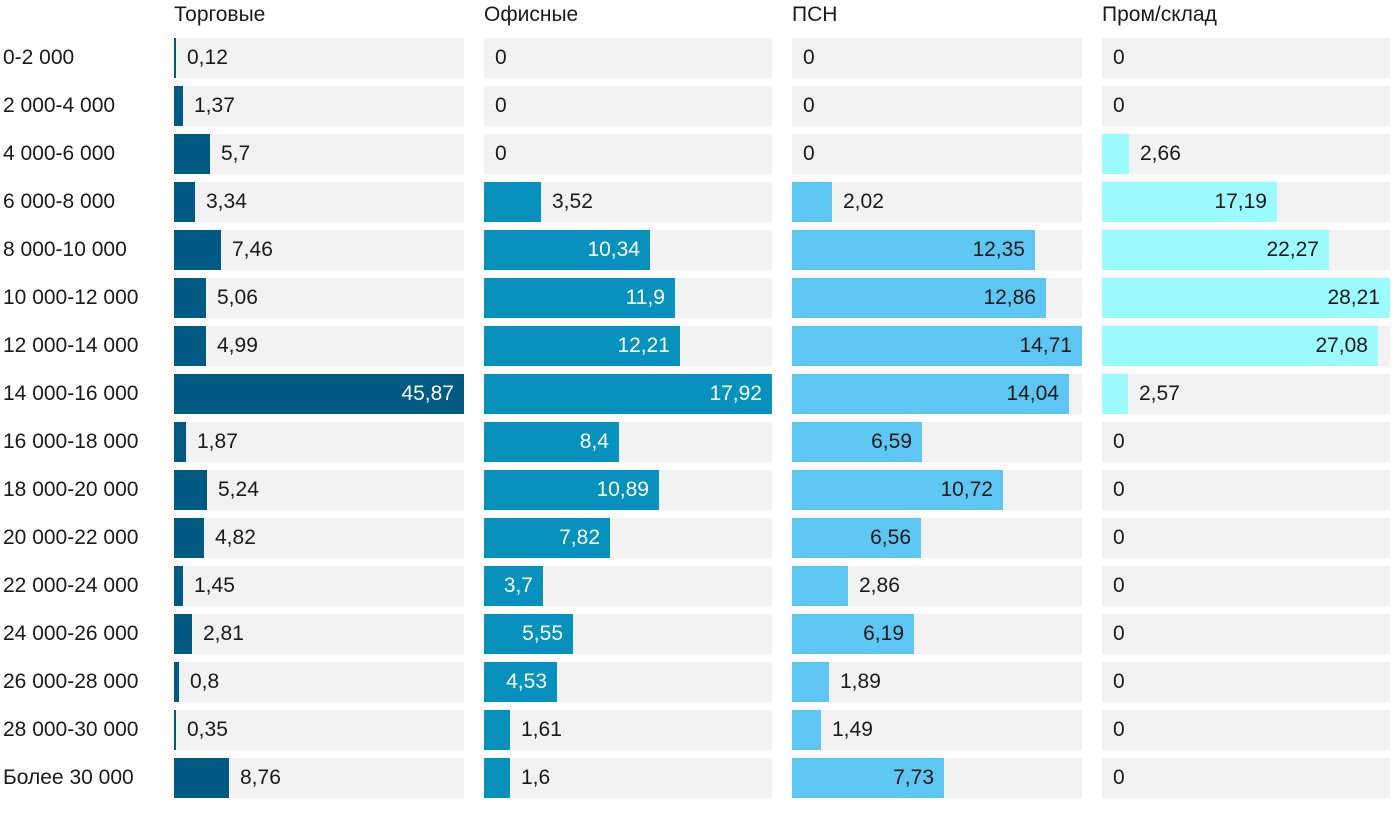 Image resolution: width=1400 pixels, height=814 pixels. Describe the element at coordinates (205, 681) in the screenshot. I see `data-label: 0,8` at that location.